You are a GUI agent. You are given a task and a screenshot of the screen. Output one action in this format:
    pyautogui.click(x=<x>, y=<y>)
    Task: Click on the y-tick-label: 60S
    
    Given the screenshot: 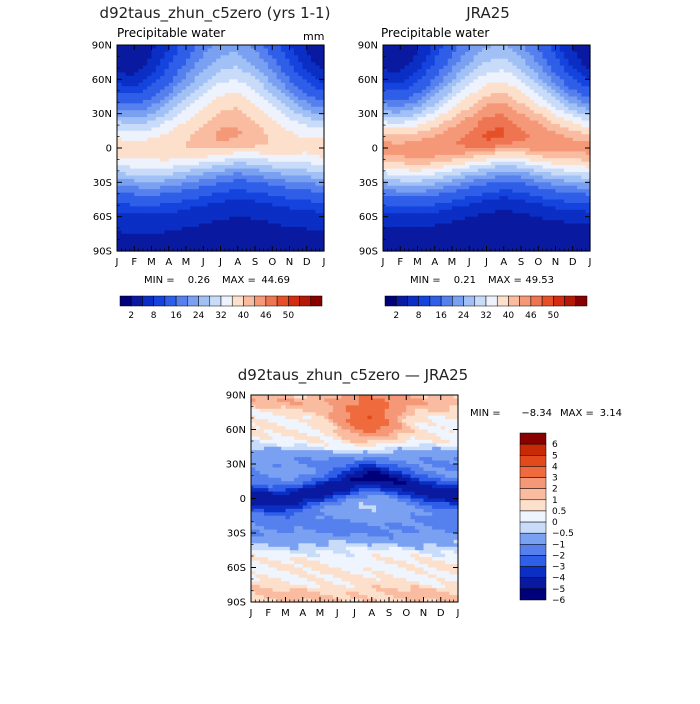 What is the action you would take?
    pyautogui.click(x=102, y=217)
    